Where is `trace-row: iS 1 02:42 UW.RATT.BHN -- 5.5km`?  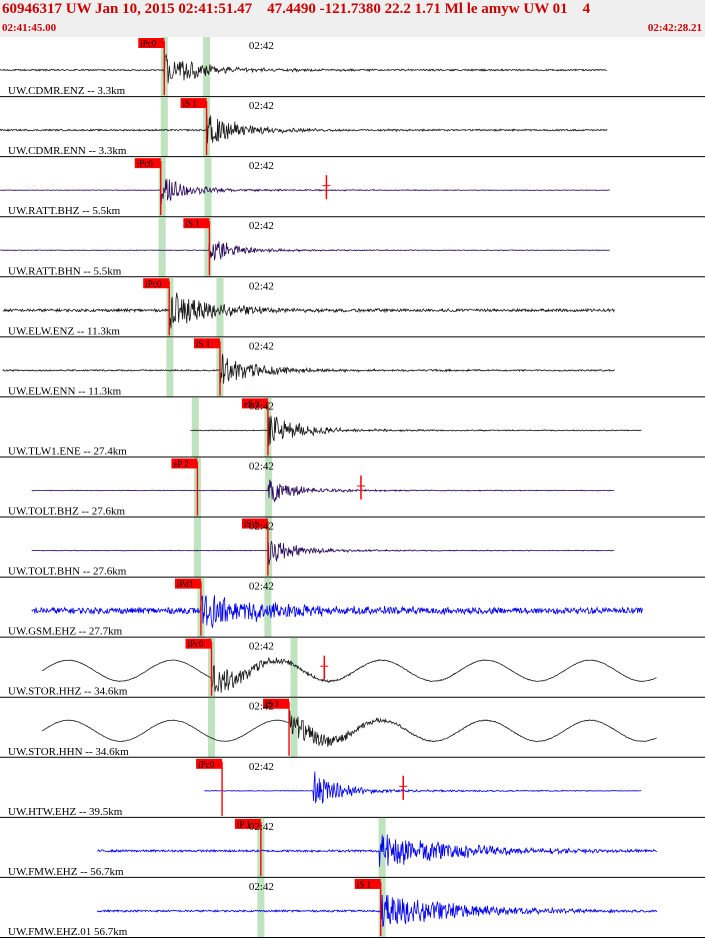
trace-row: iS 1 02:42 UW.RATT.BHN -- 5.5km is located at coordinates (352, 247).